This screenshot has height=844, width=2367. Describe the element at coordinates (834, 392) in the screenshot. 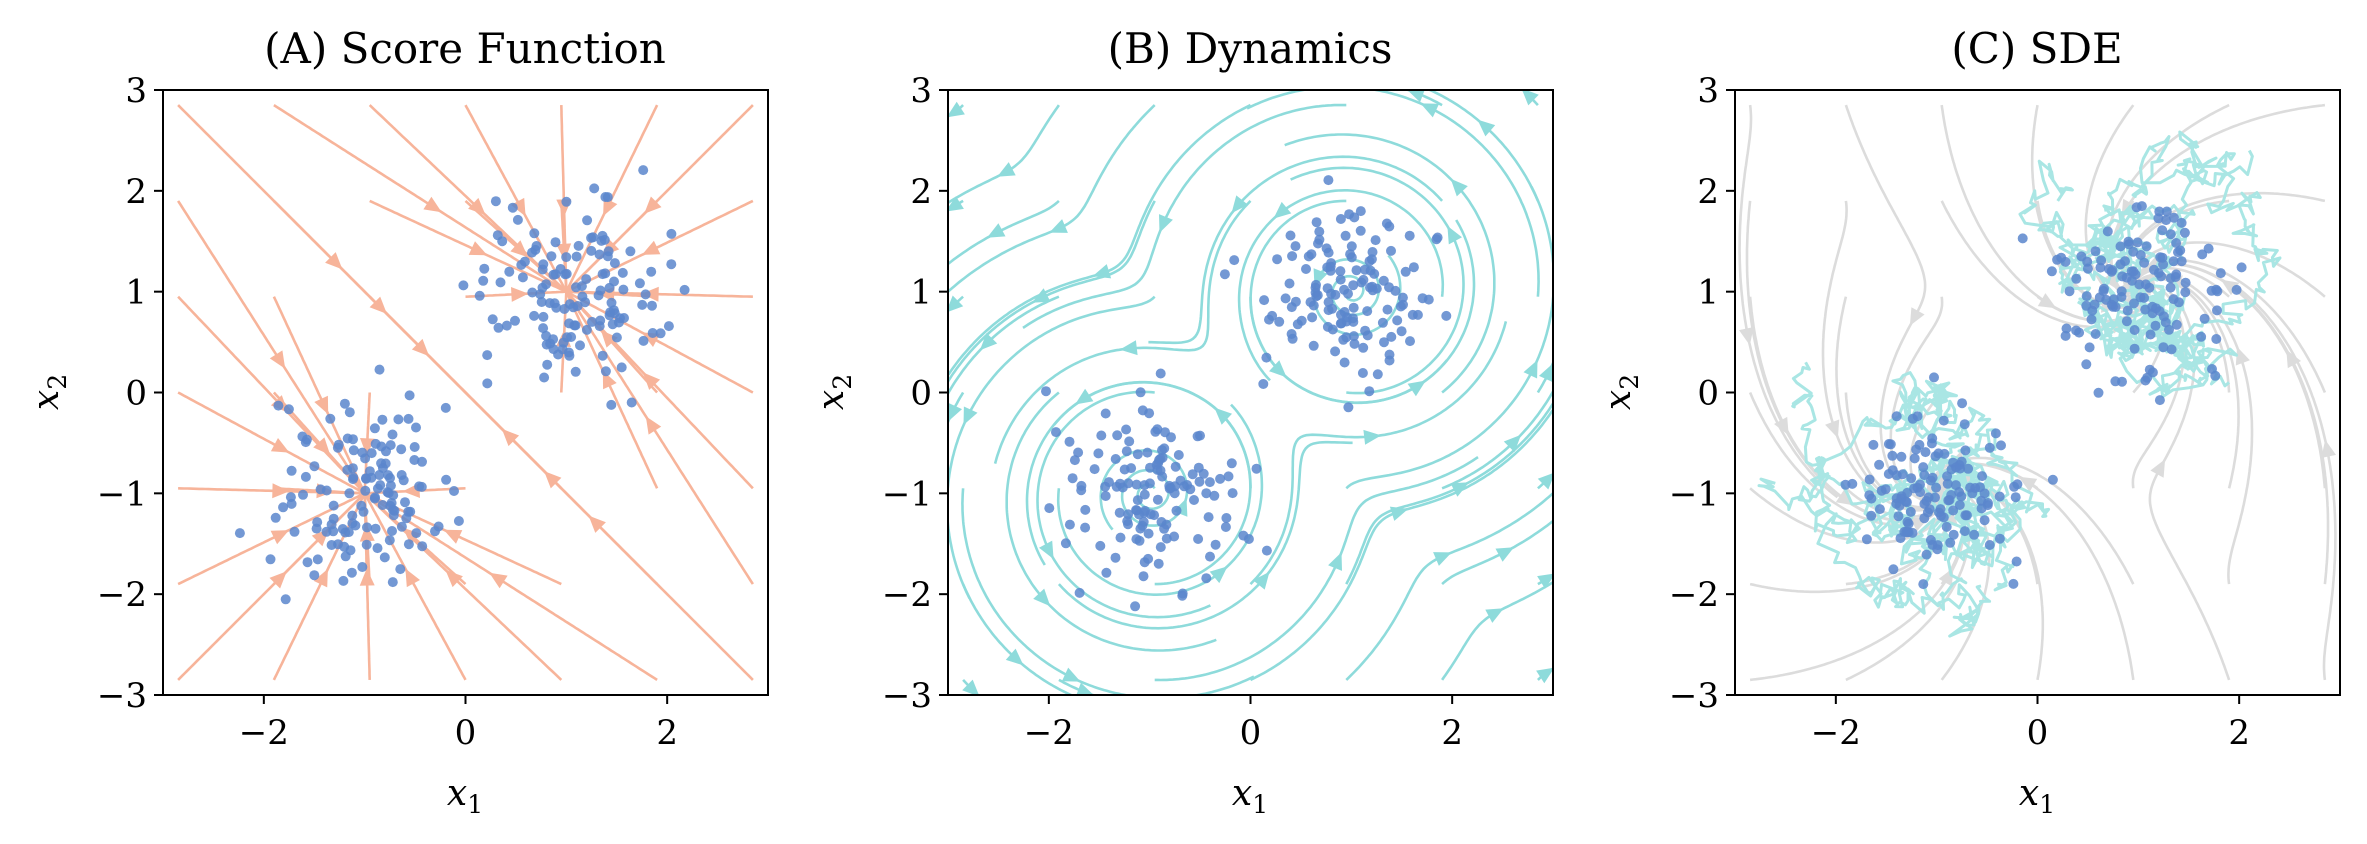

I see `panel-b-ylabel: x2` at that location.